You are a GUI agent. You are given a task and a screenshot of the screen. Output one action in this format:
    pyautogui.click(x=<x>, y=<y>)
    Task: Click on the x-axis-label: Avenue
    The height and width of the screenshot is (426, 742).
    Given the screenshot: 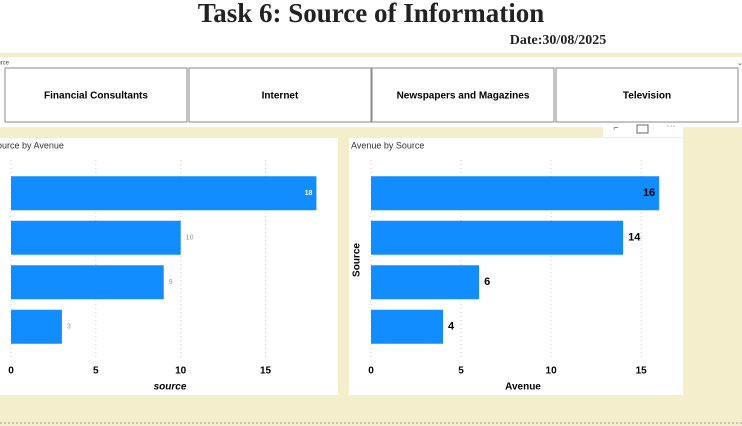 What is the action you would take?
    pyautogui.click(x=523, y=387)
    